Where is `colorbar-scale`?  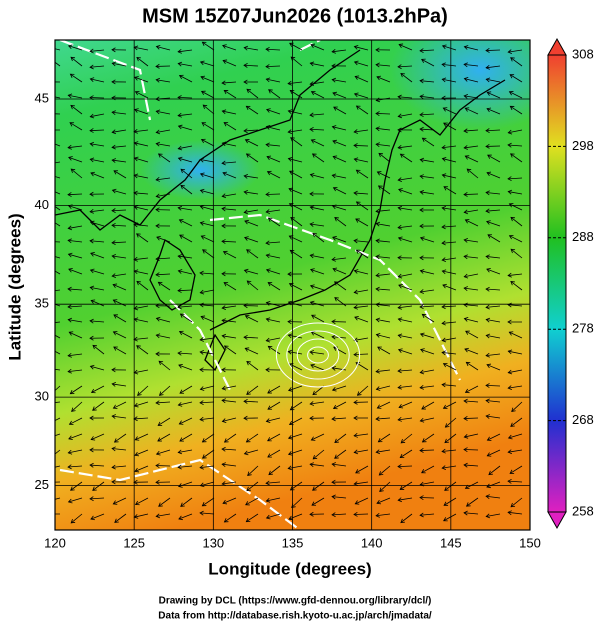 colorbar-scale is located at coordinates (557, 283).